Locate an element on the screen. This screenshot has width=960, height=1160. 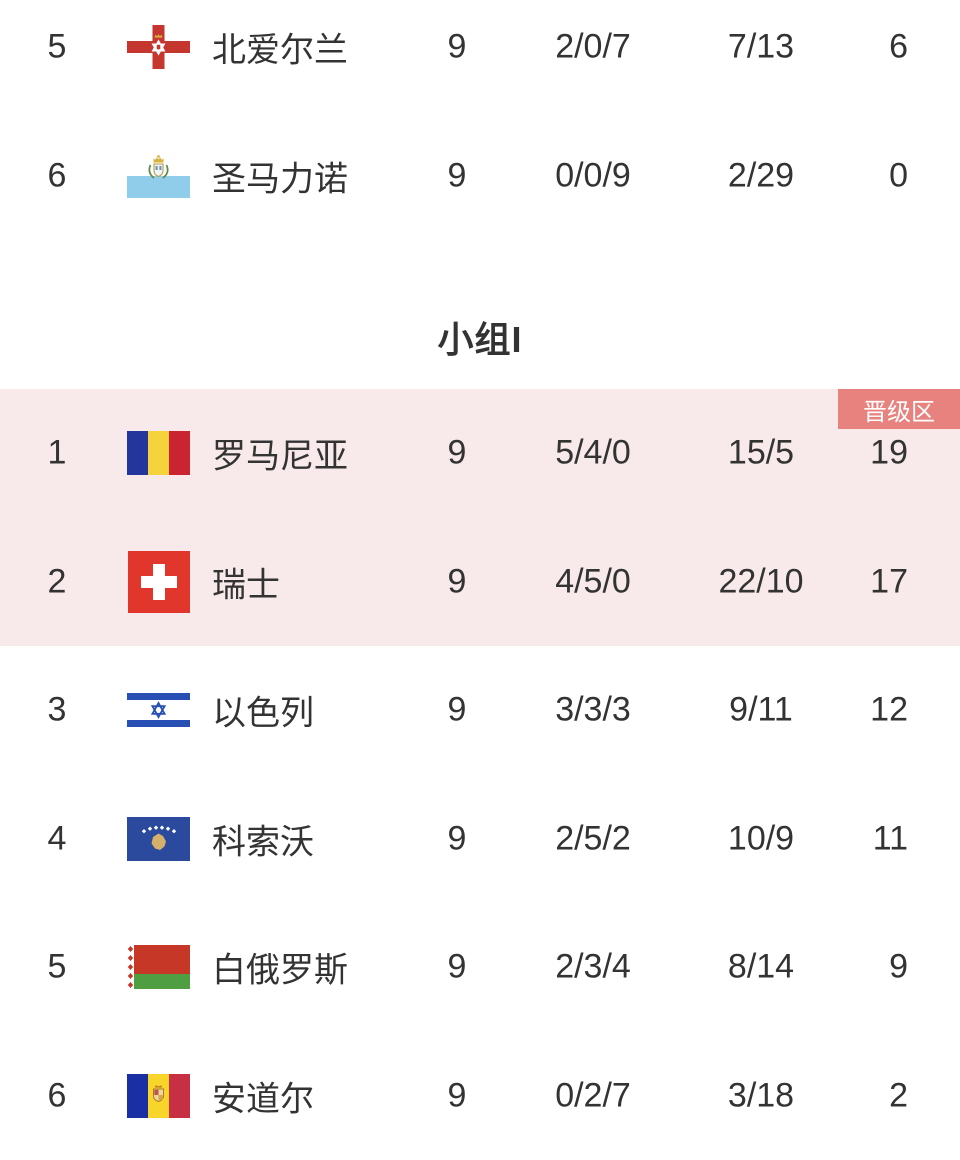
win-draw-loss: 2/3/4 is located at coordinates (593, 967).